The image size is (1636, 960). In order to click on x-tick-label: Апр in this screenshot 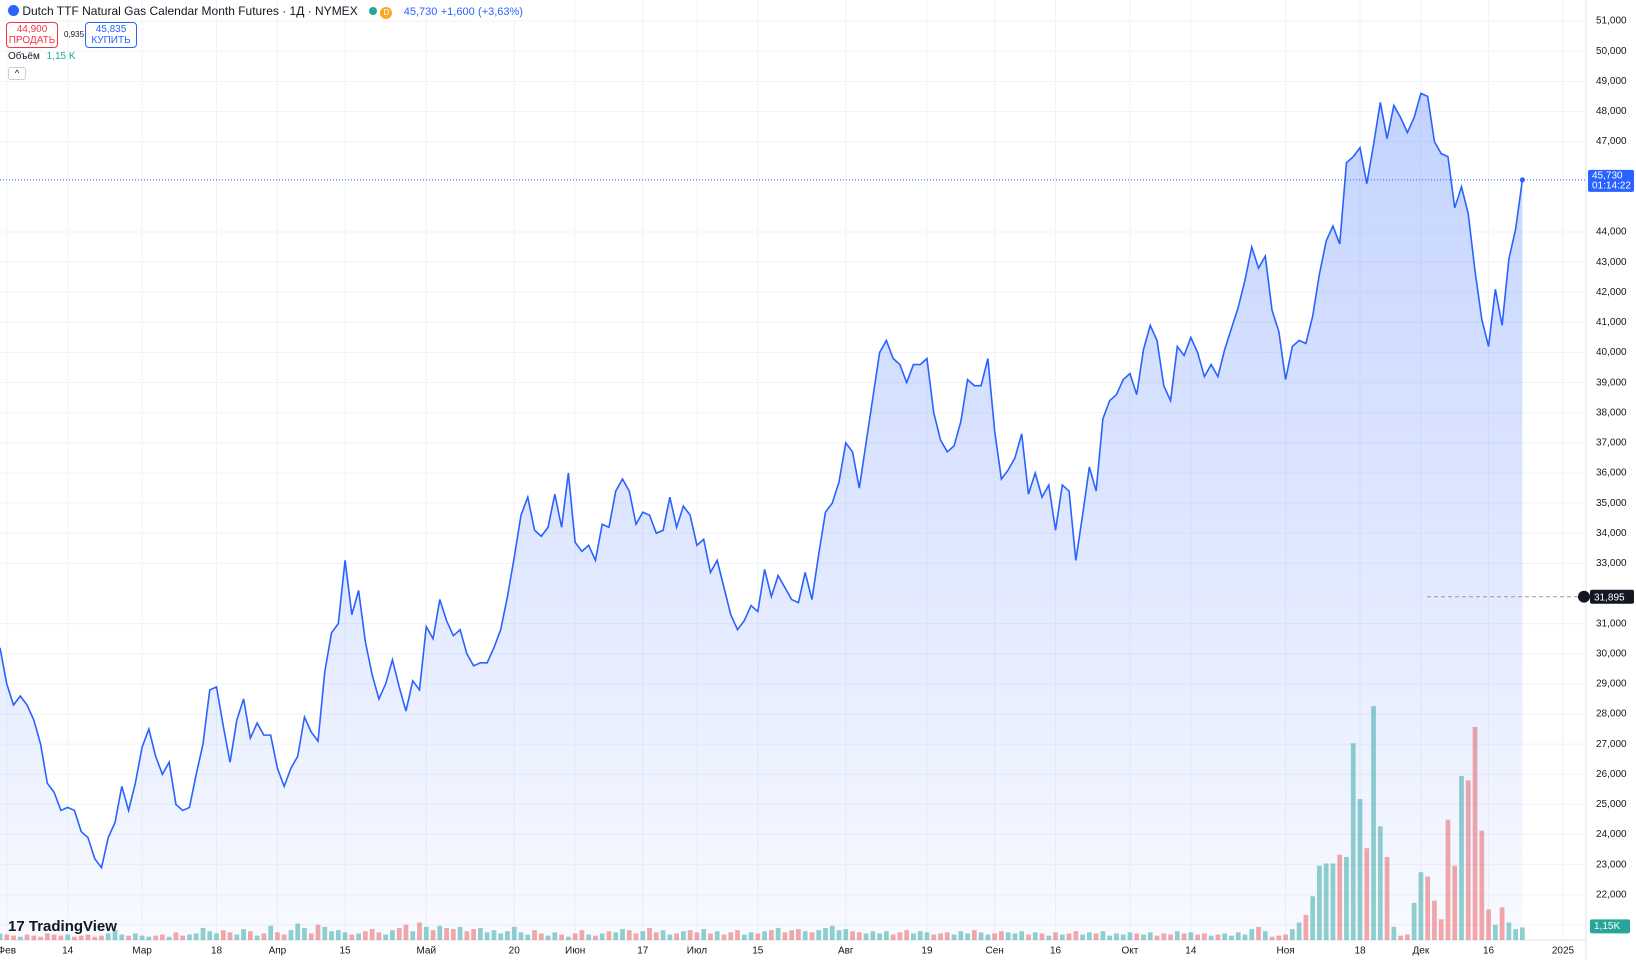, I will do `click(278, 951)`.